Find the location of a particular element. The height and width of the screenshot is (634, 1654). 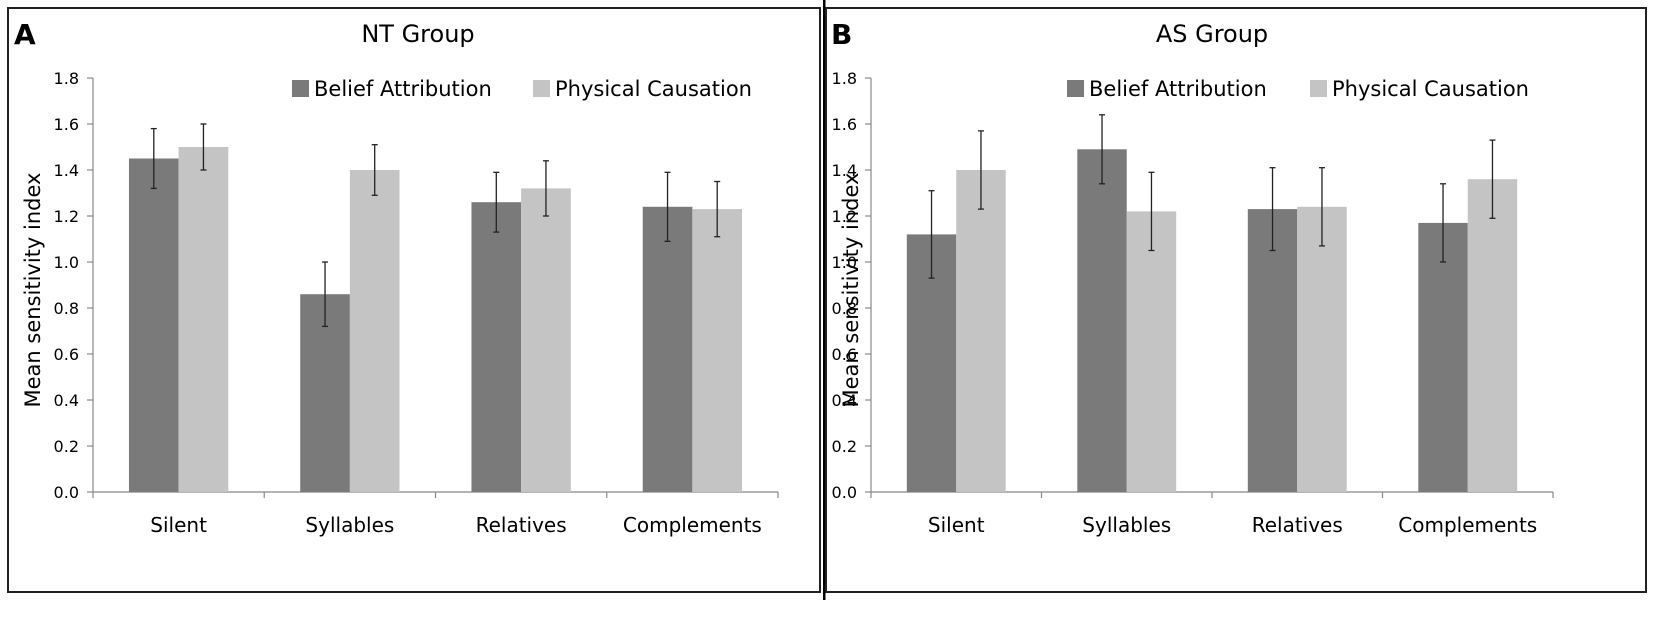

panel-letter-b: B is located at coordinates (841, 34).